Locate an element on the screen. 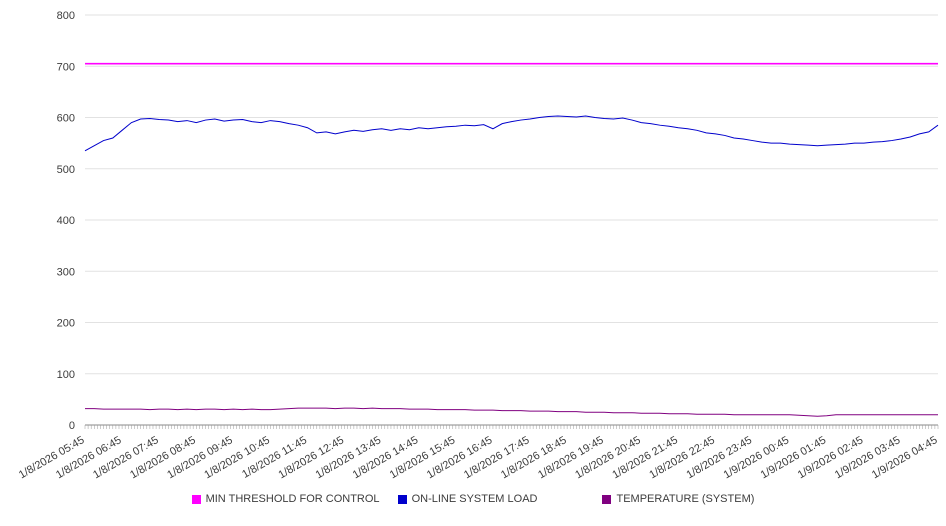 This screenshot has height=526, width=946. y-tick-label: 200 is located at coordinates (66, 324).